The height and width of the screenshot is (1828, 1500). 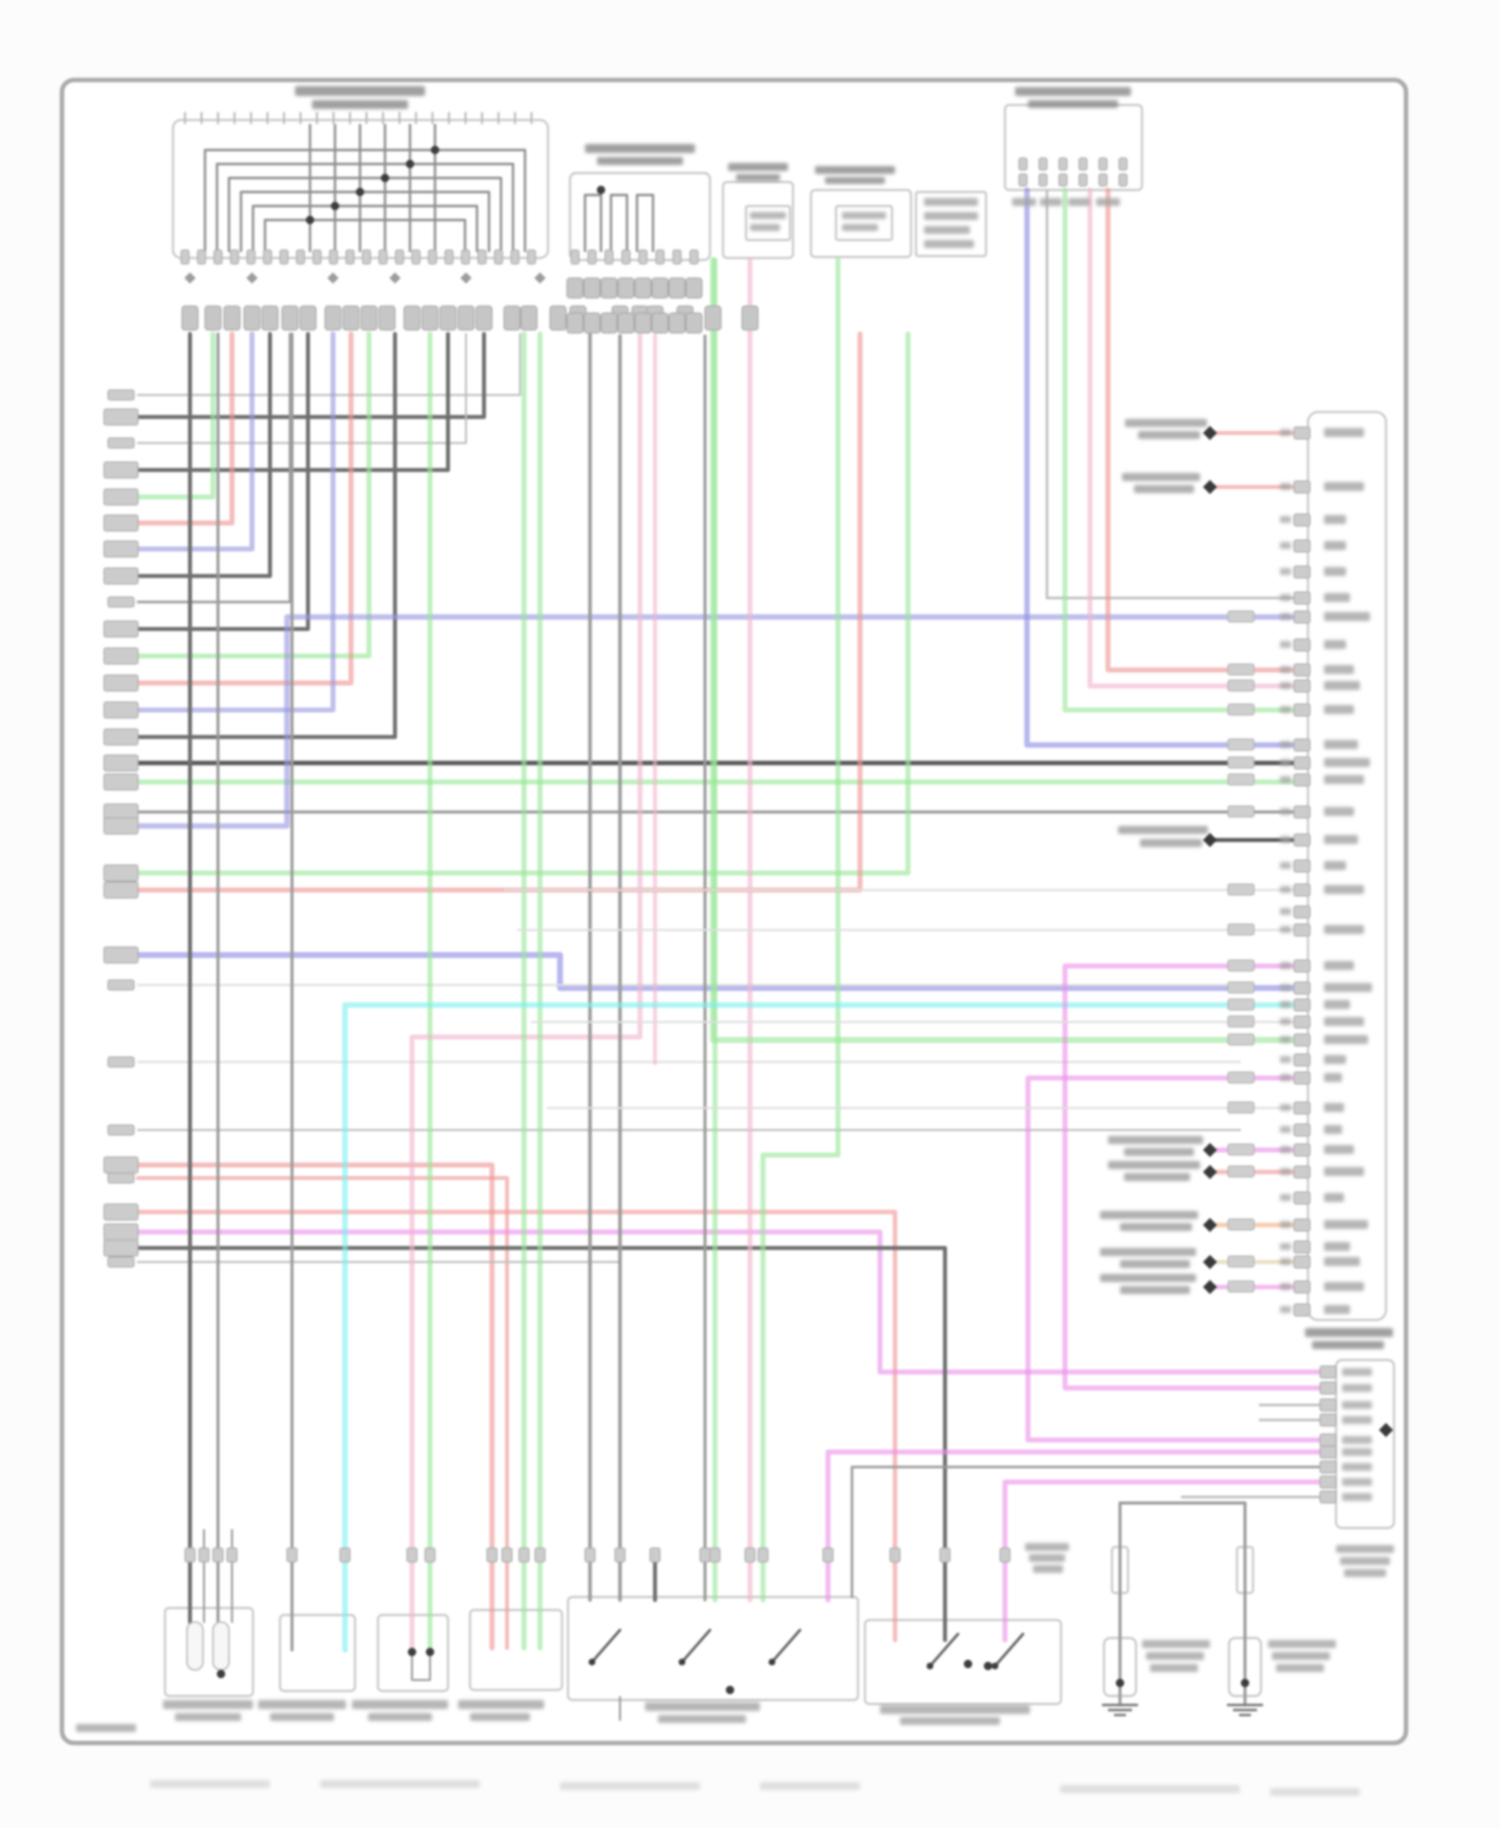 I want to click on fuse-box-a-inner, so click(x=768, y=223).